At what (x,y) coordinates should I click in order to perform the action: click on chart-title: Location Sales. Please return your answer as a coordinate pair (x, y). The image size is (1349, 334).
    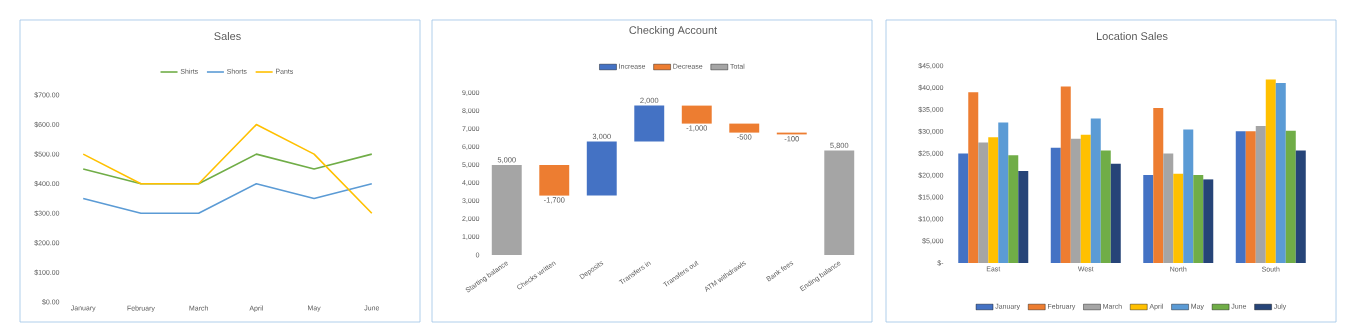
    Looking at the image, I should click on (1132, 36).